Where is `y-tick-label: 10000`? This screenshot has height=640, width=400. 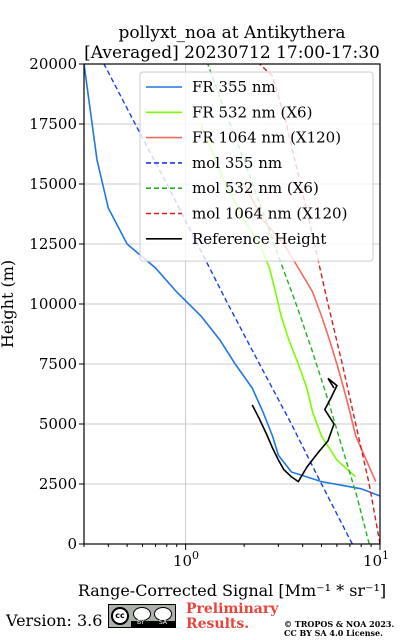
y-tick-label: 10000 is located at coordinates (53, 304).